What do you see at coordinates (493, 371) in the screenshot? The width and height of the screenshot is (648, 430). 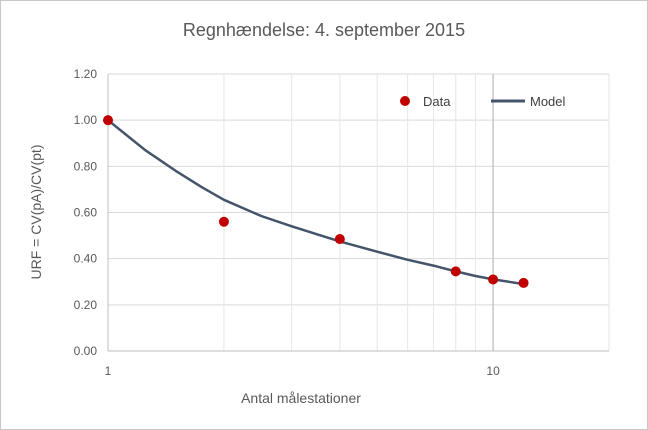 I see `x-tick-label: 10` at bounding box center [493, 371].